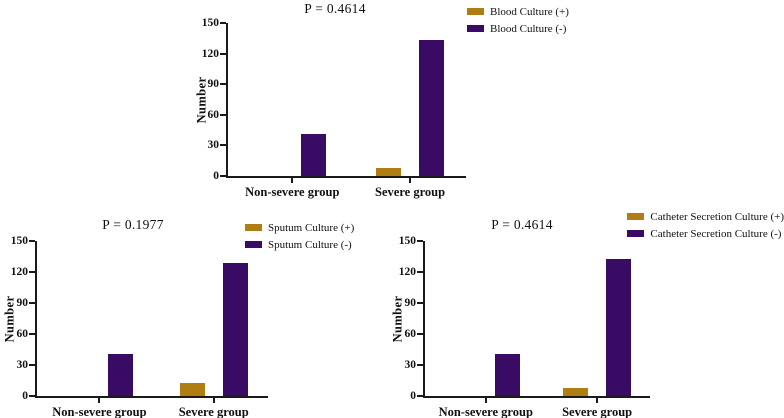  What do you see at coordinates (121, 374) in the screenshot?
I see `bar-sputum-culture-negative-non-severe` at bounding box center [121, 374].